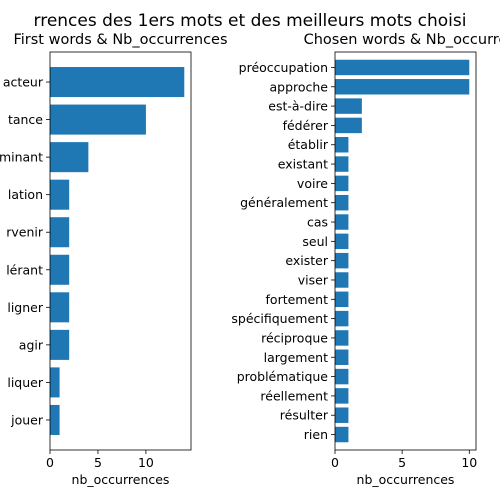 The width and height of the screenshot is (500, 500). What do you see at coordinates (296, 357) in the screenshot?
I see `category-label: largement` at bounding box center [296, 357].